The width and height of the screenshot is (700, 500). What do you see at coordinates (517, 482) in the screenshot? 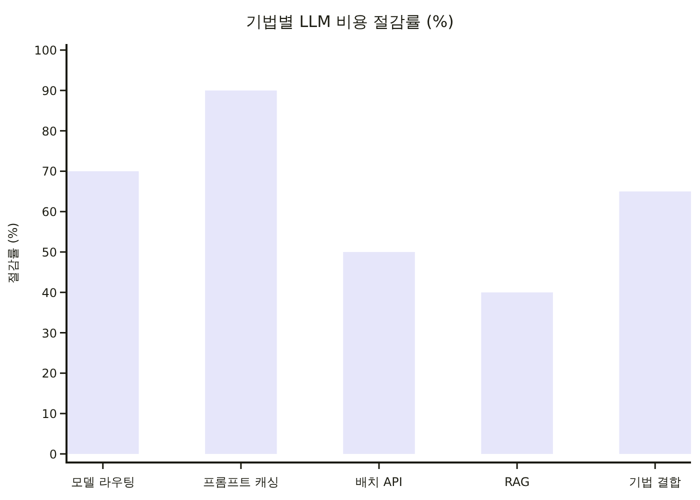
I see `x-tick-label: RAG` at bounding box center [517, 482].